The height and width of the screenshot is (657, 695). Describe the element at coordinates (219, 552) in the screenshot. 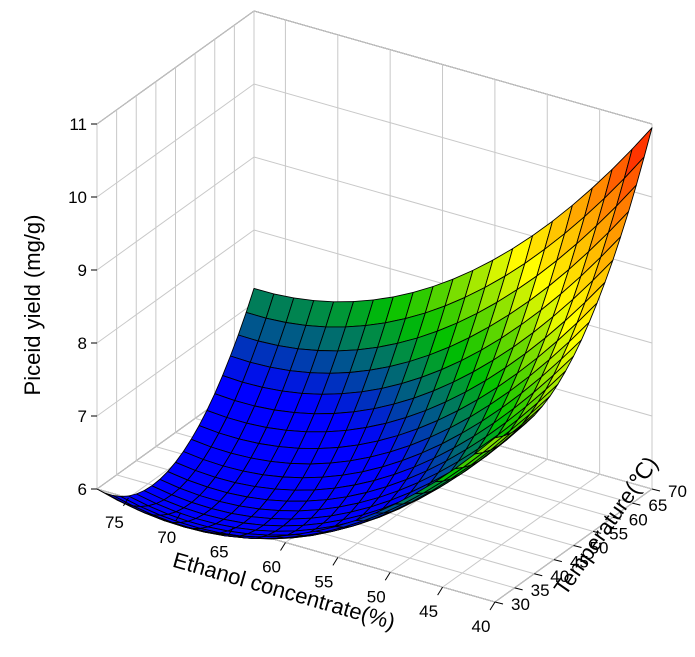

I see `x-tick-65: 65` at that location.